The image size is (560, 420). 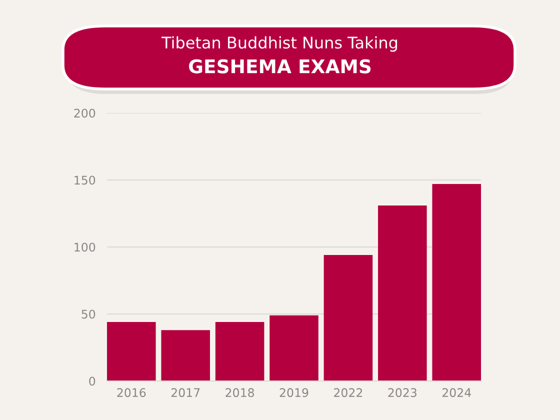 I want to click on x-tick-label: 2019, so click(x=294, y=393).